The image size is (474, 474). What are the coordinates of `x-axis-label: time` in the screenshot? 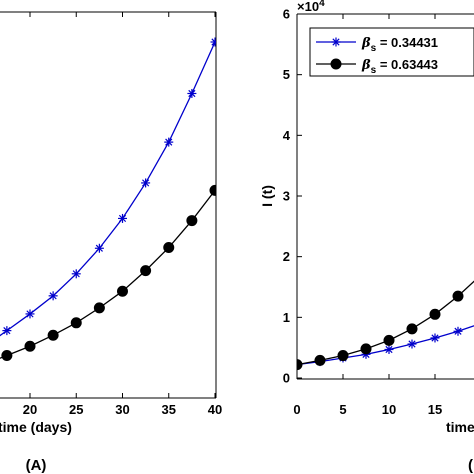 It's located at (460, 427).